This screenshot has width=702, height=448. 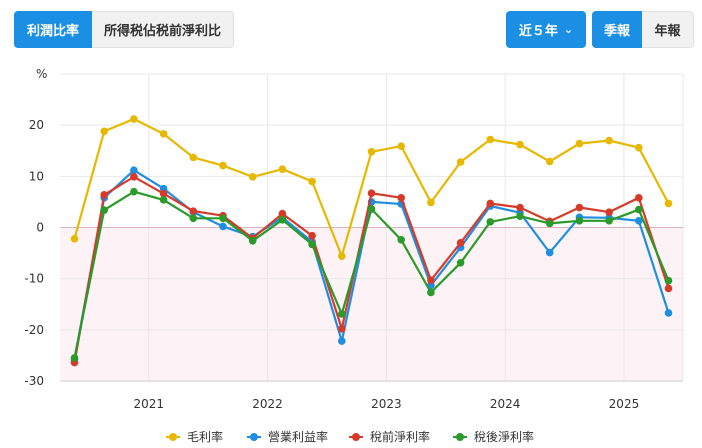 I want to click on legend-label: 營業利益率, so click(x=298, y=436).